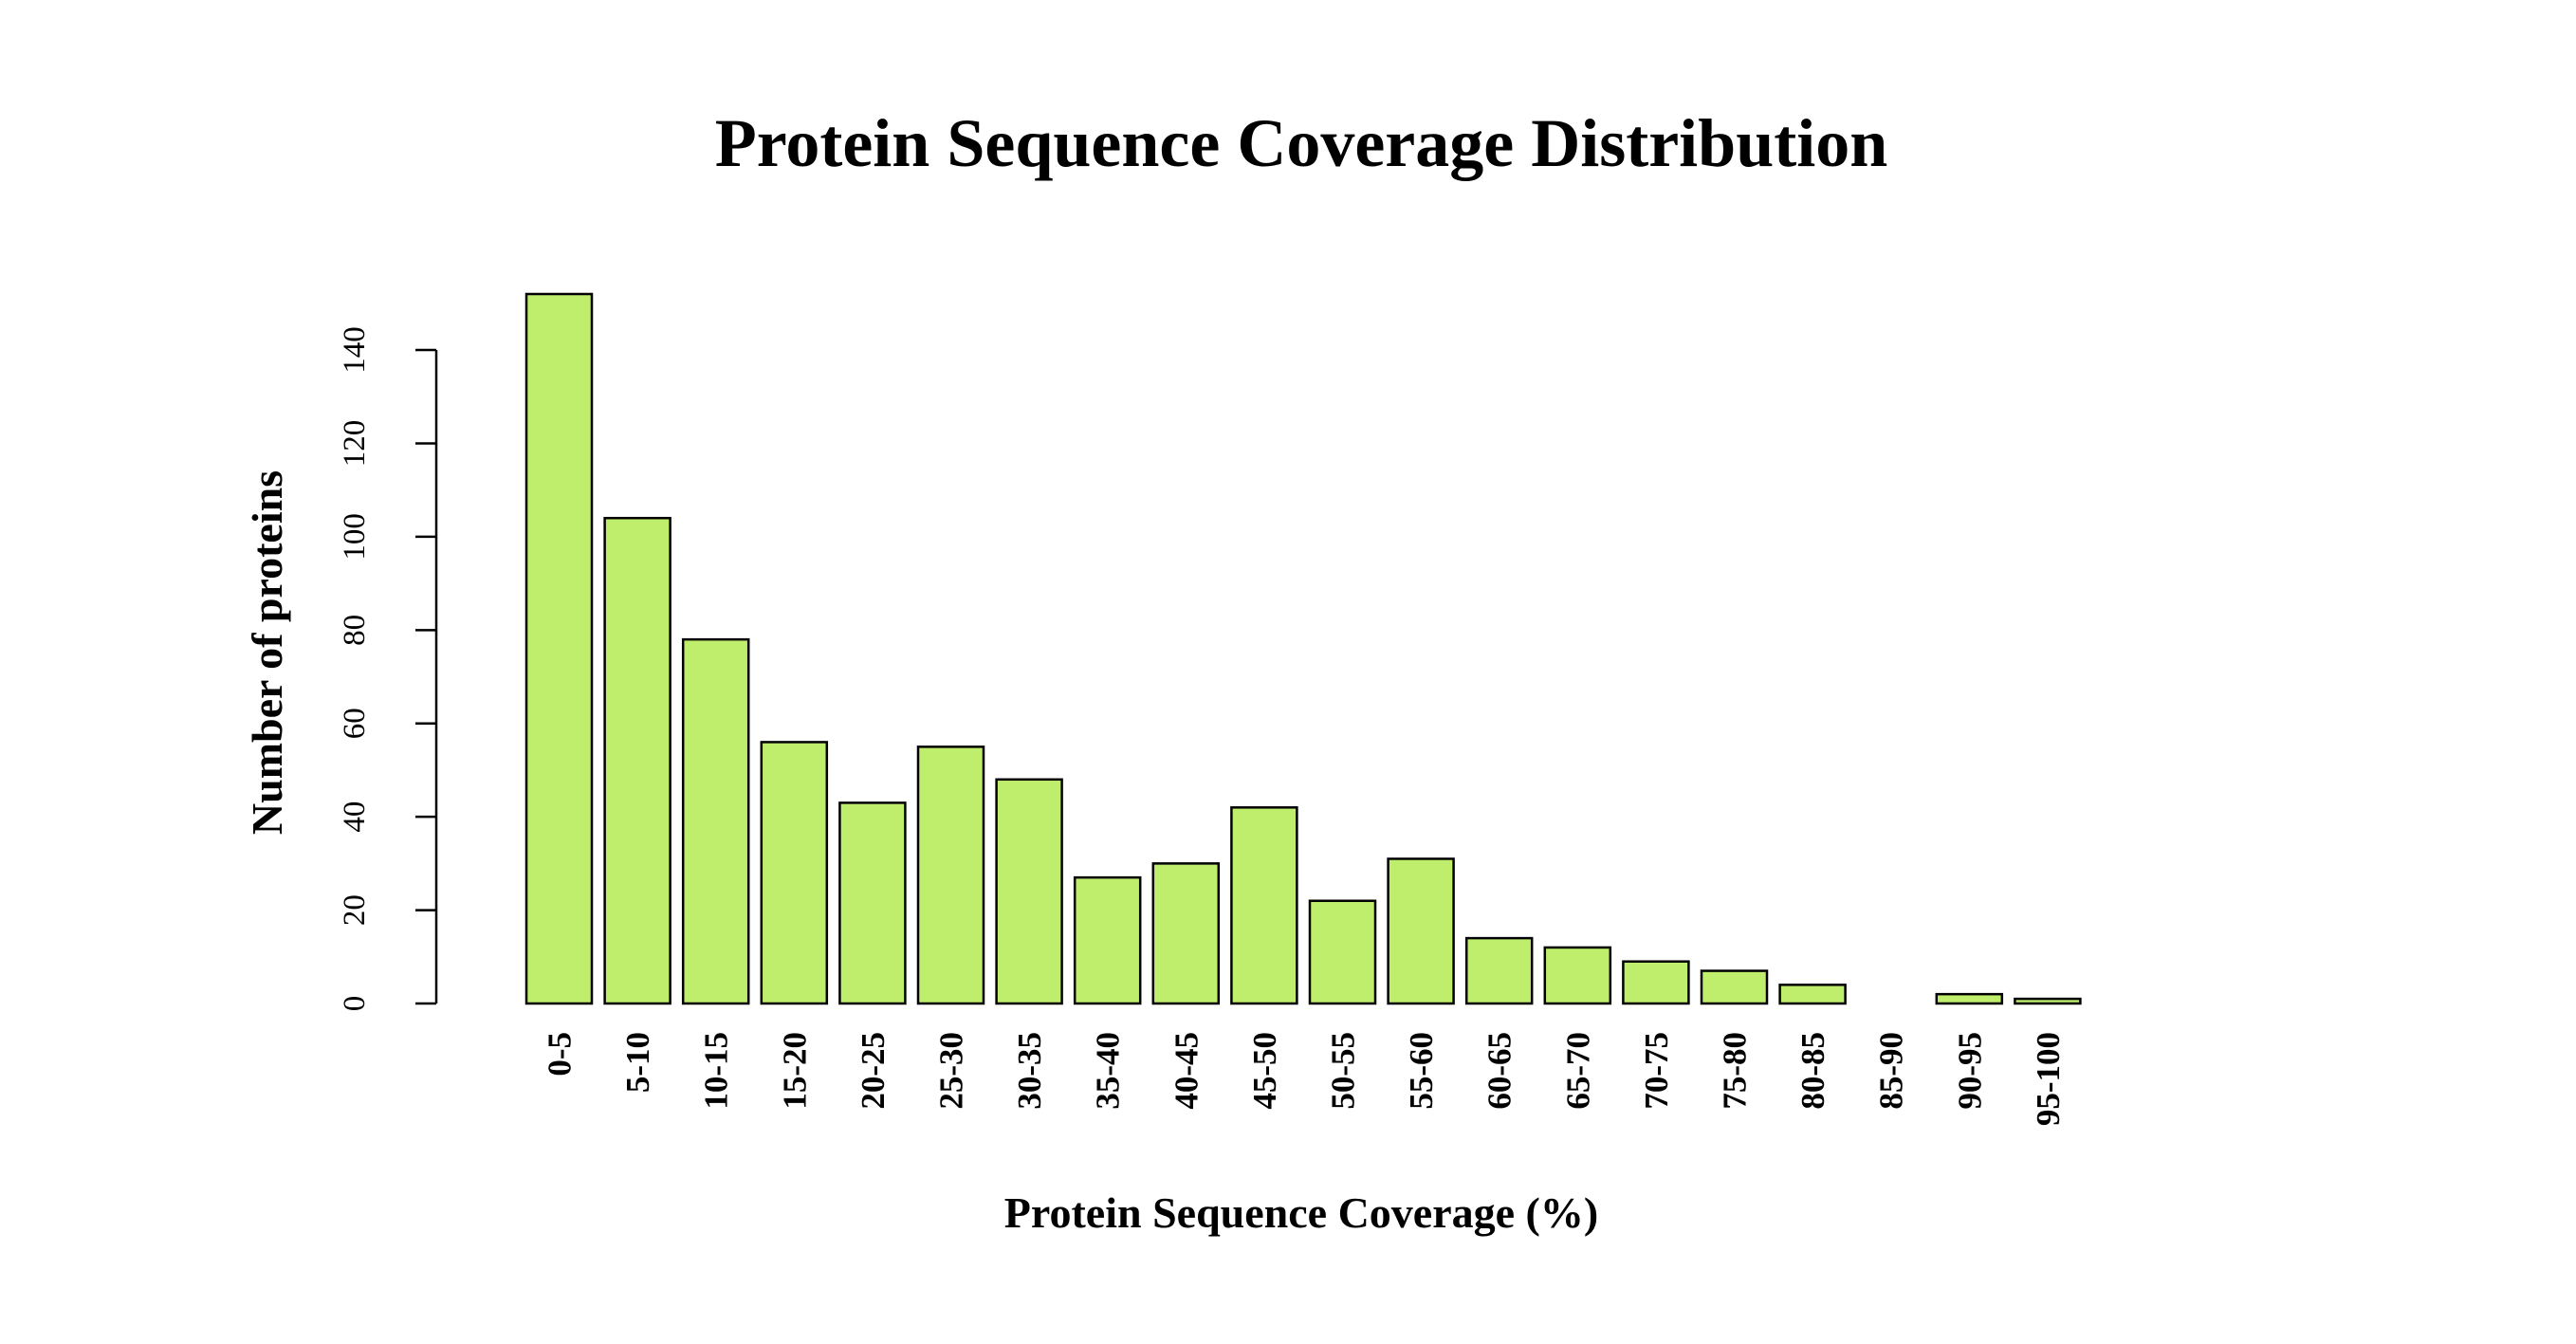 Image resolution: width=2576 pixels, height=1344 pixels. Describe the element at coordinates (1735, 1071) in the screenshot. I see `x-tick-label: 75-80` at that location.